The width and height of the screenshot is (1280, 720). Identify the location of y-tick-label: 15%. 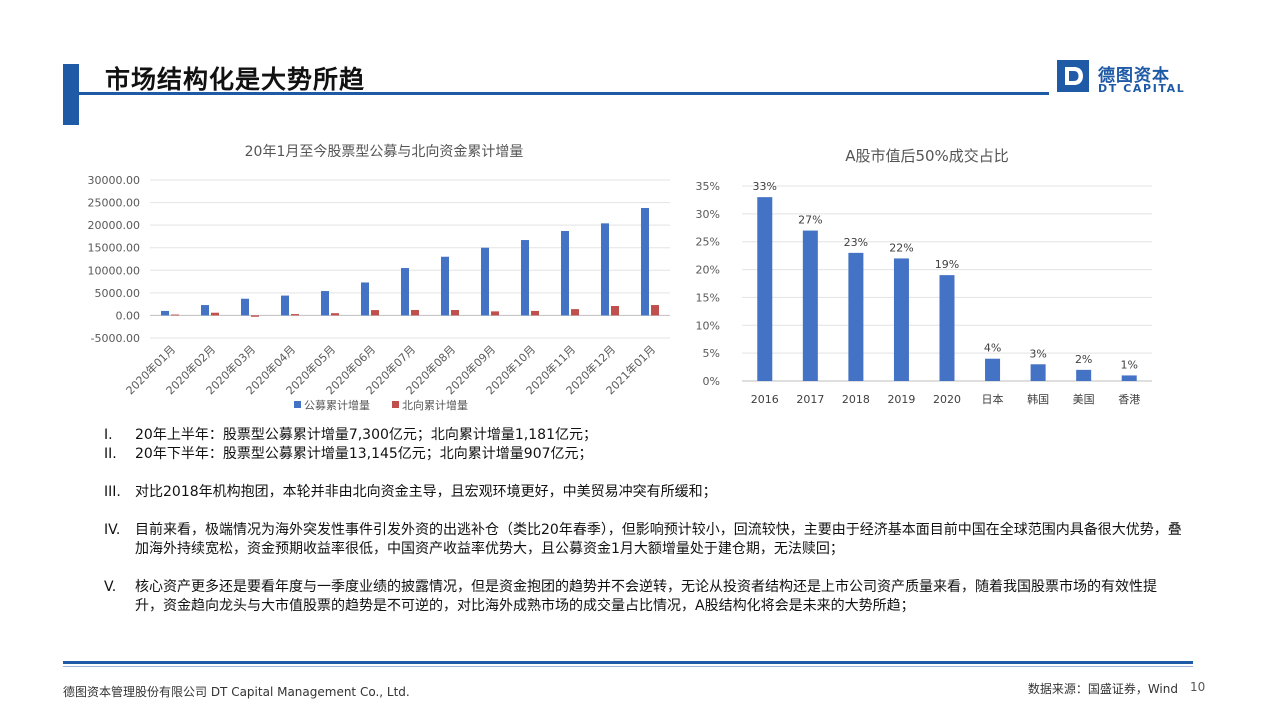
(708, 297).